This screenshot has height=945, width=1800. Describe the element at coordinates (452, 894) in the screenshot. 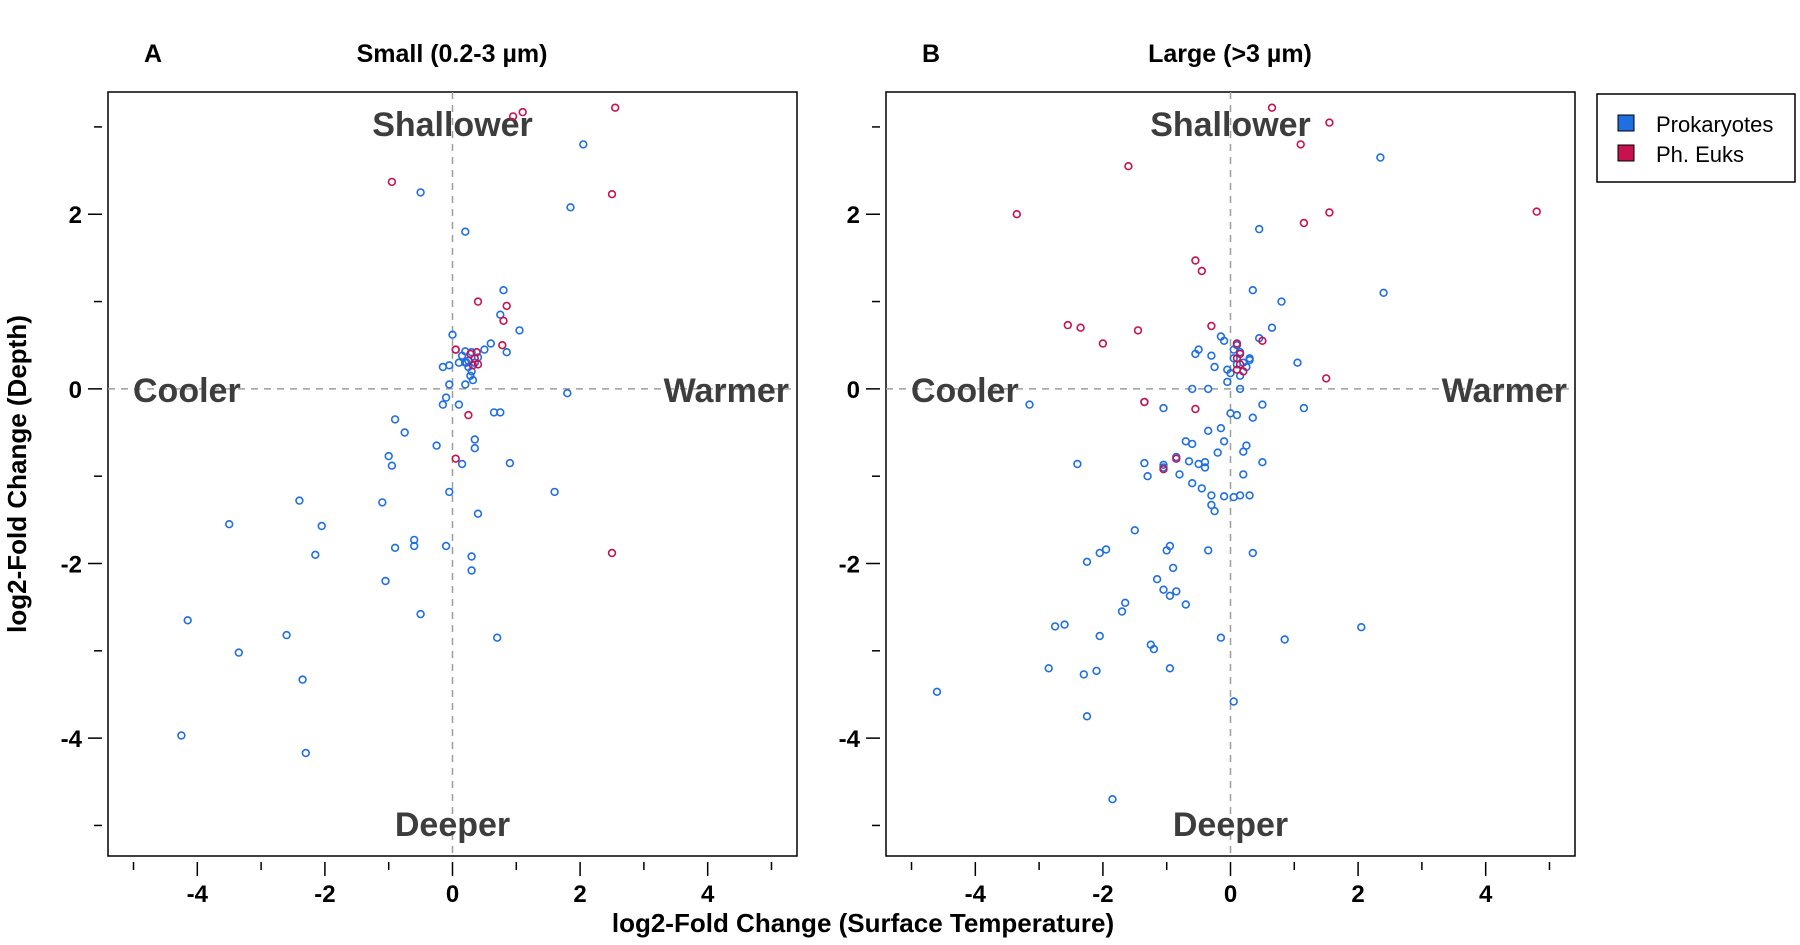

I see `x-tick-label: 0` at that location.